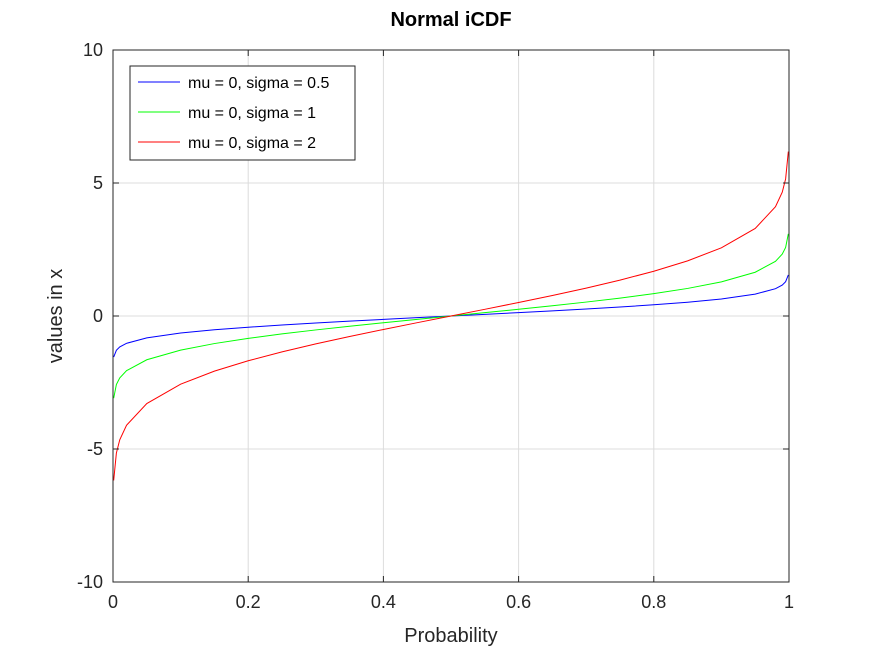  I want to click on x-tick-label: 0.2, so click(248, 602).